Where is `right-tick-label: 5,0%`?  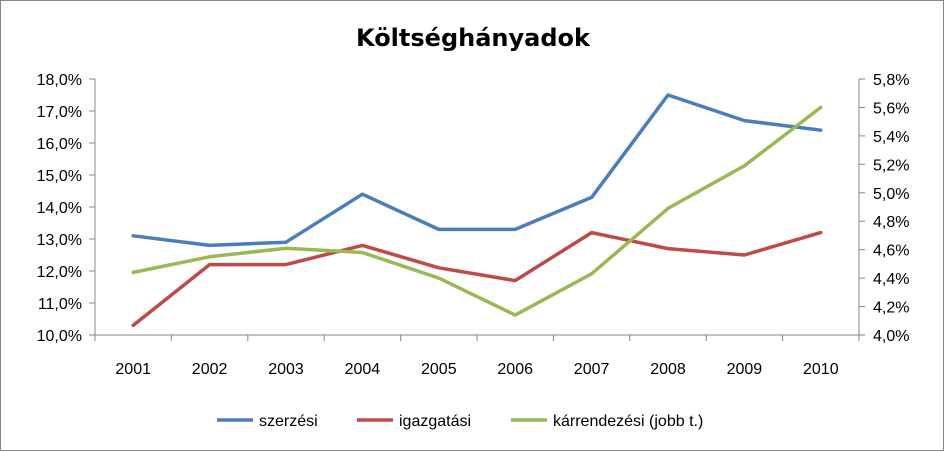
right-tick-label: 5,0% is located at coordinates (891, 194).